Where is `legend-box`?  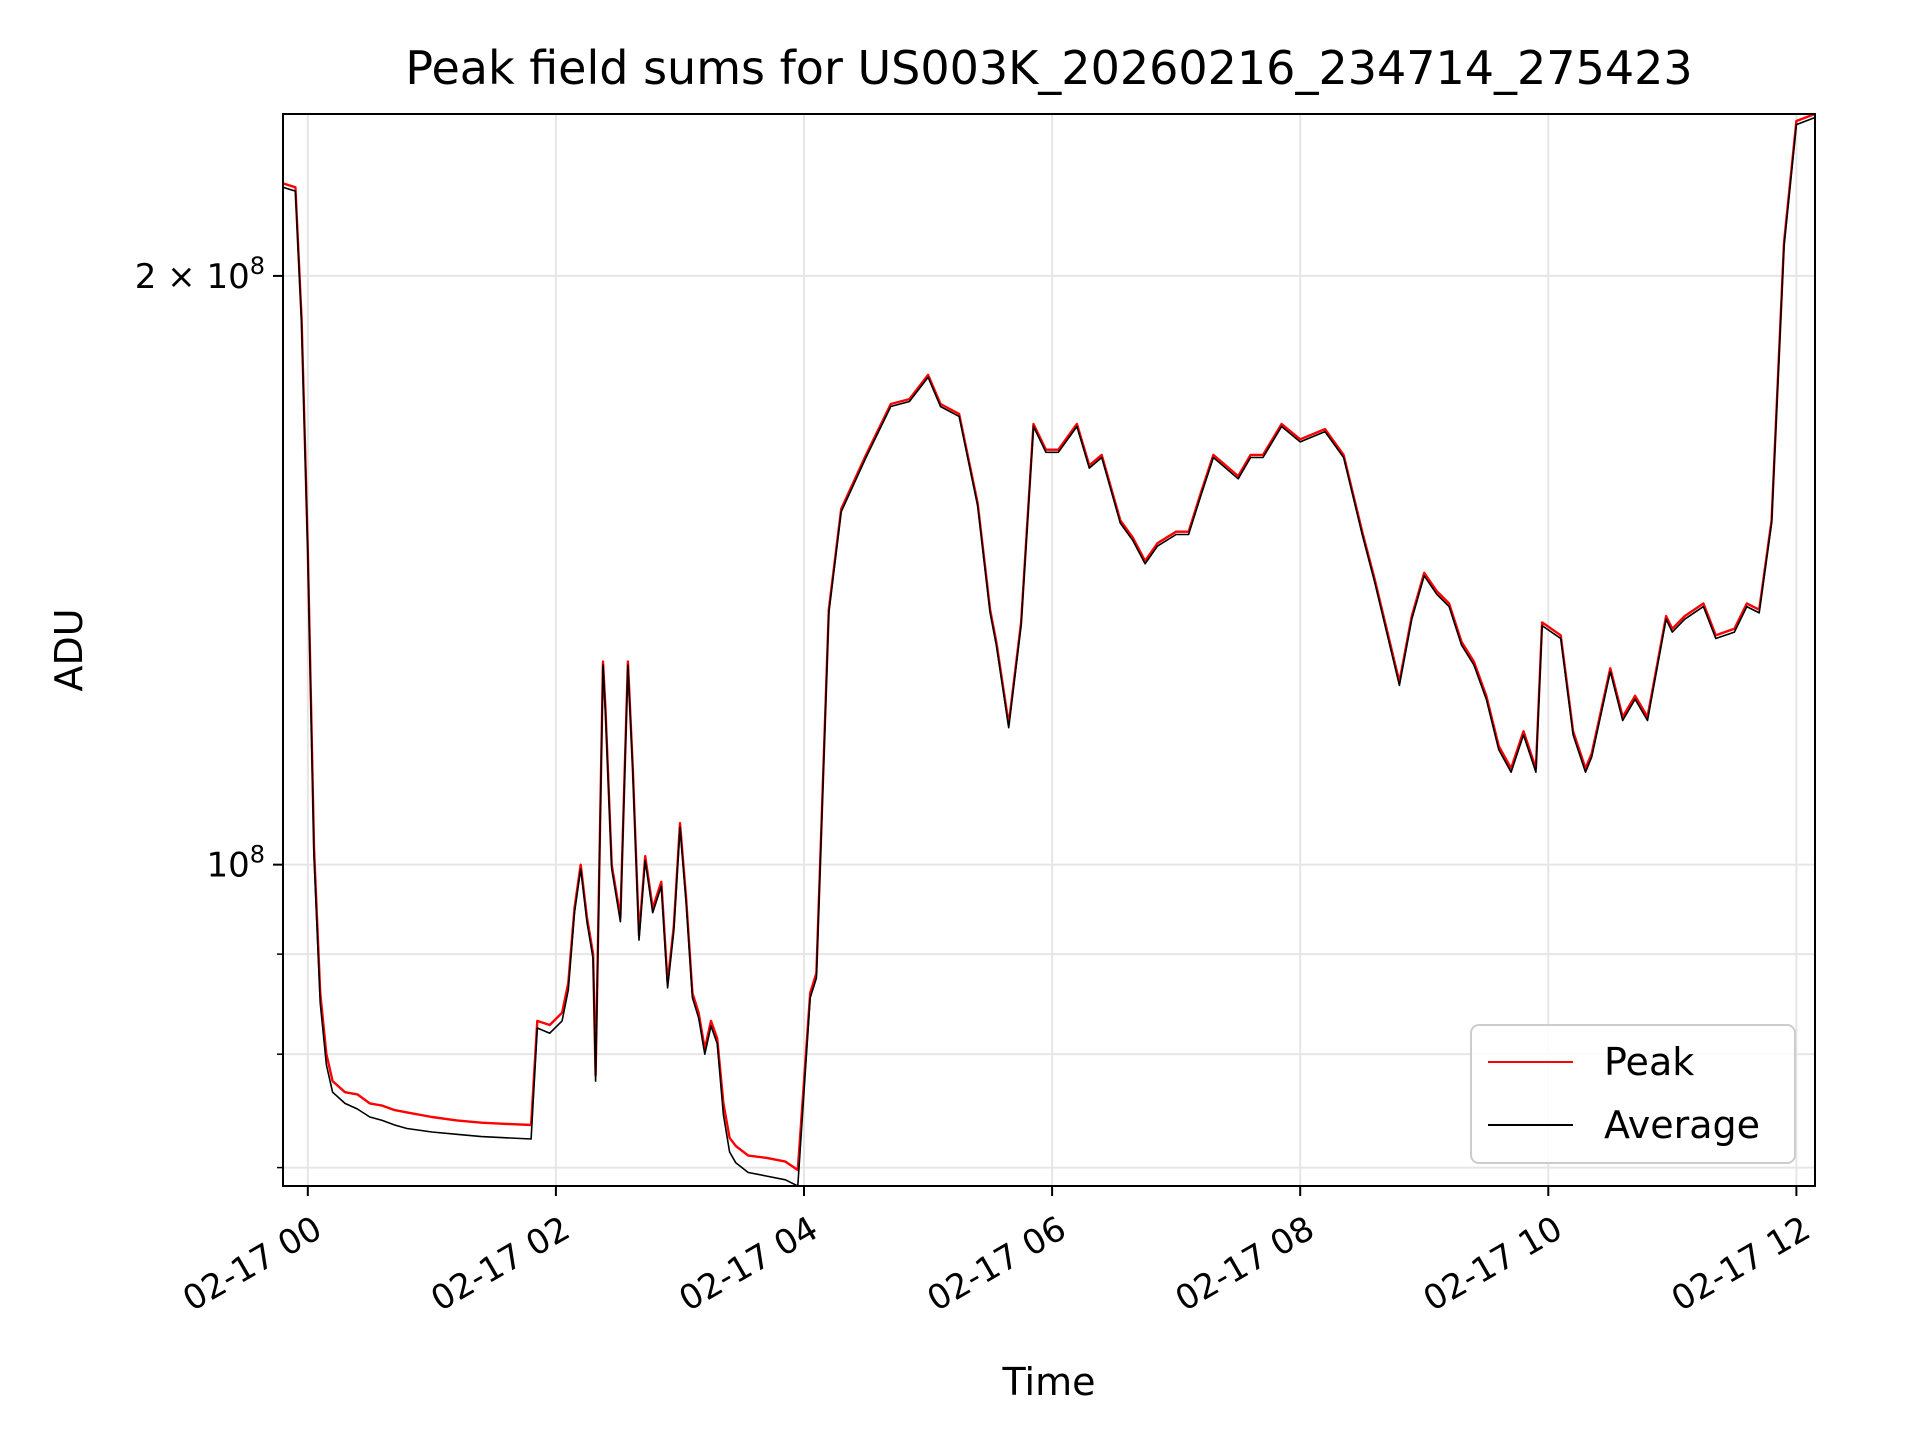
legend-box is located at coordinates (1633, 1094).